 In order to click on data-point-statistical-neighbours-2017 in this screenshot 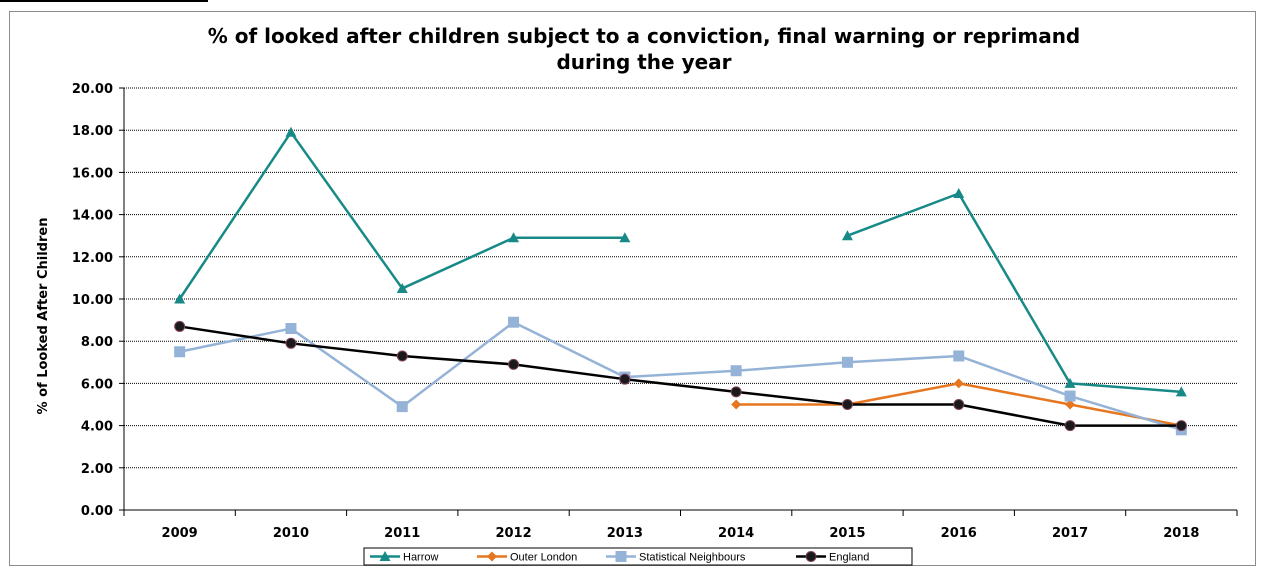, I will do `click(1070, 396)`.